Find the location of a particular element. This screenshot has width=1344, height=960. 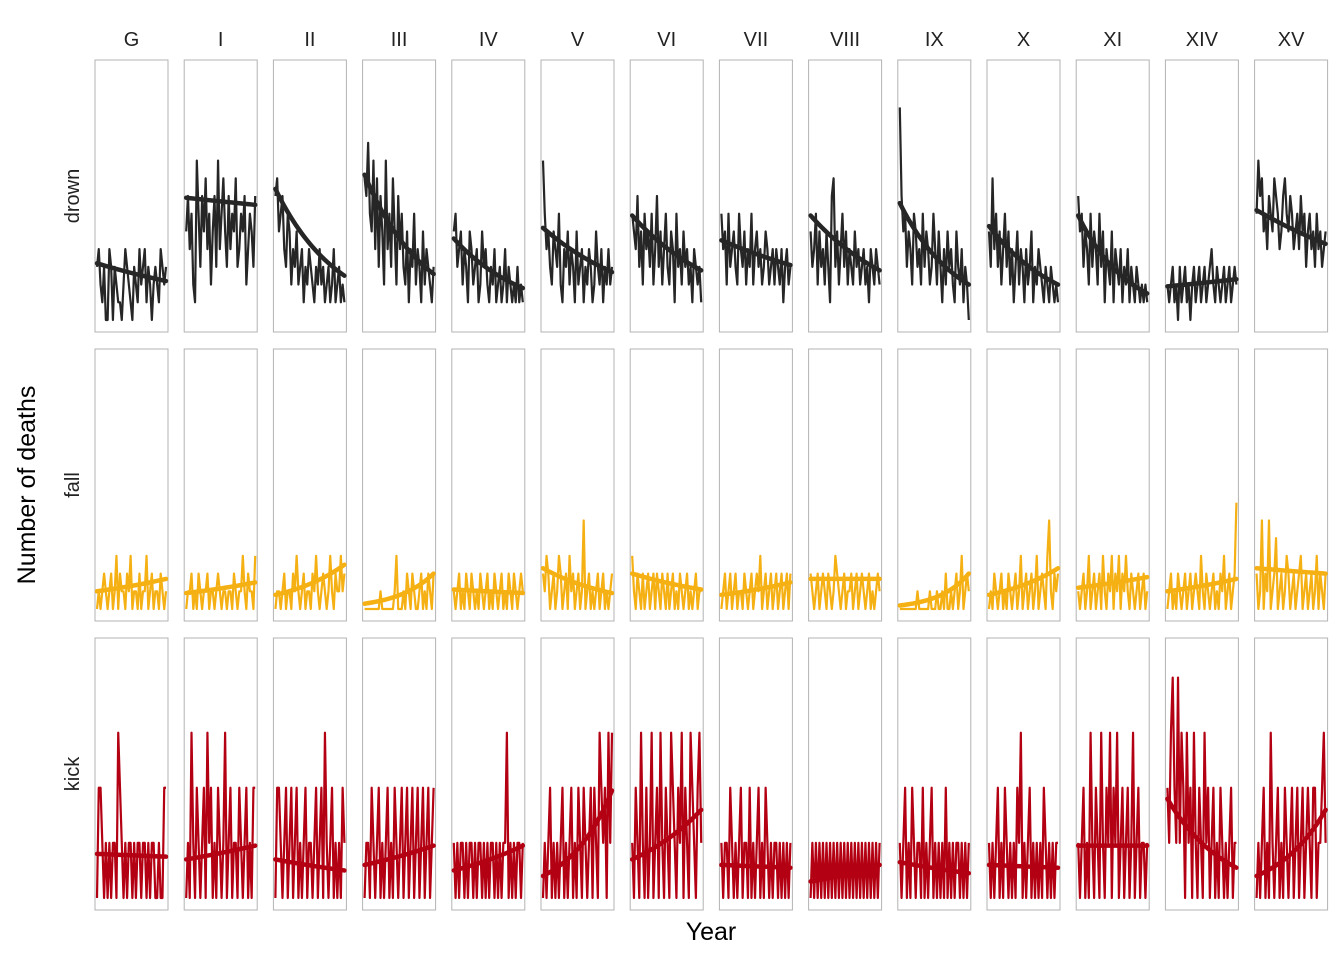

column-label-g: G is located at coordinates (132, 40).